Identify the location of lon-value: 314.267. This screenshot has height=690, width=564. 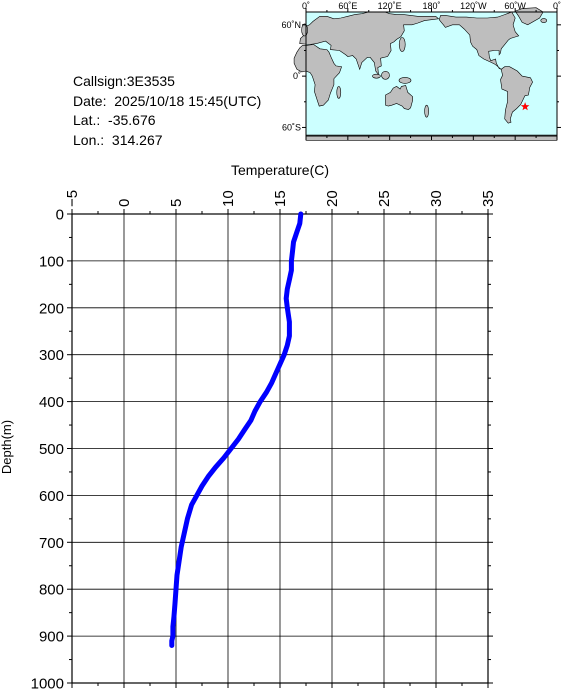
(137, 139).